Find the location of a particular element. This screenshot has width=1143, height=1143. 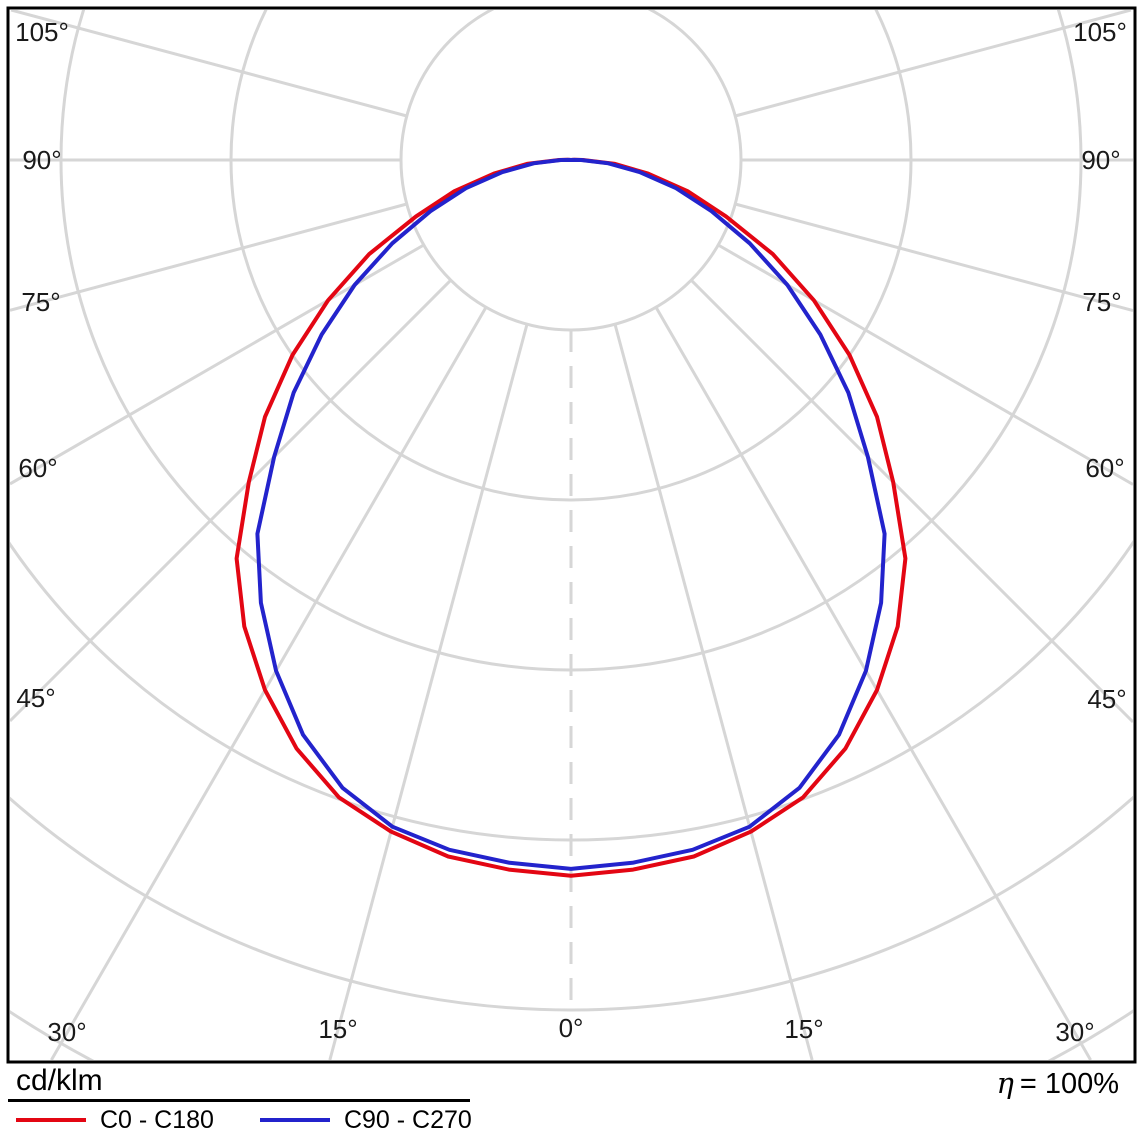

legend-swatch-c90-c270 is located at coordinates (294, 1120).